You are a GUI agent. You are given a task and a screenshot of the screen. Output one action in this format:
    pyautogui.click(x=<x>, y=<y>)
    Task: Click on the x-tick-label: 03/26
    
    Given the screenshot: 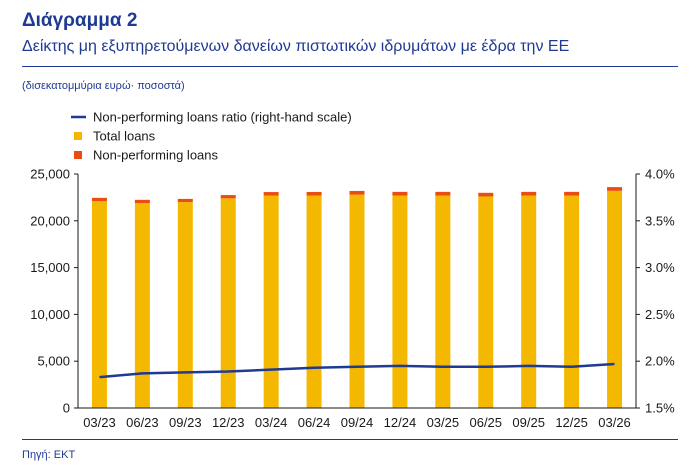 What is the action you would take?
    pyautogui.click(x=614, y=422)
    